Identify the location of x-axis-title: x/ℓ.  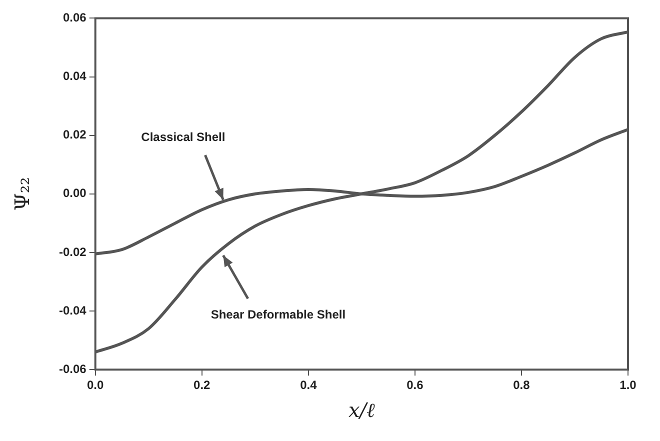
(362, 410).